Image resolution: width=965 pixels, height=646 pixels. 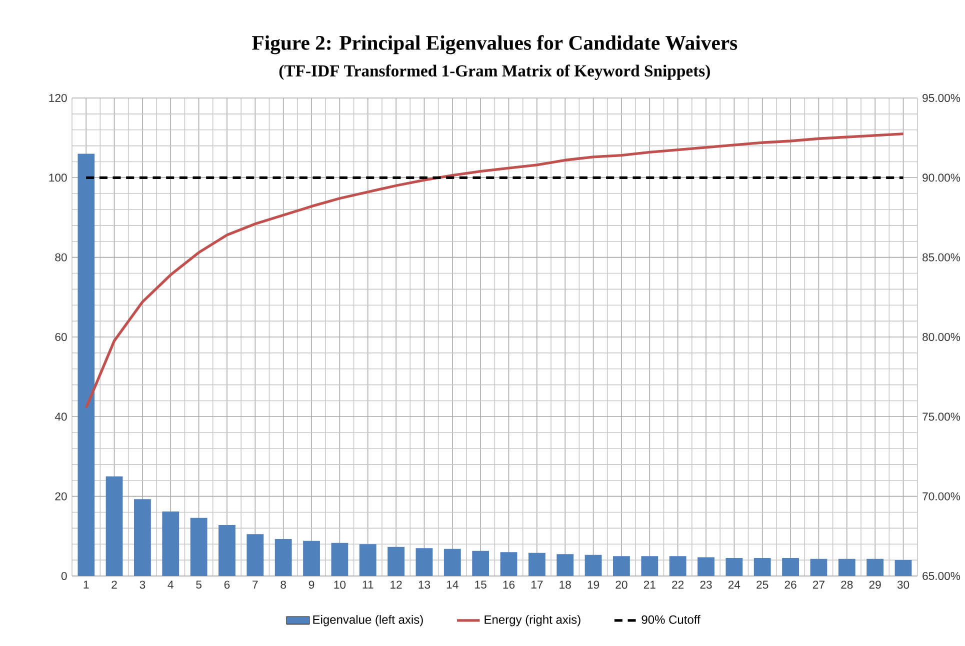 I want to click on y2-tick-label: 65.00%, so click(x=941, y=576).